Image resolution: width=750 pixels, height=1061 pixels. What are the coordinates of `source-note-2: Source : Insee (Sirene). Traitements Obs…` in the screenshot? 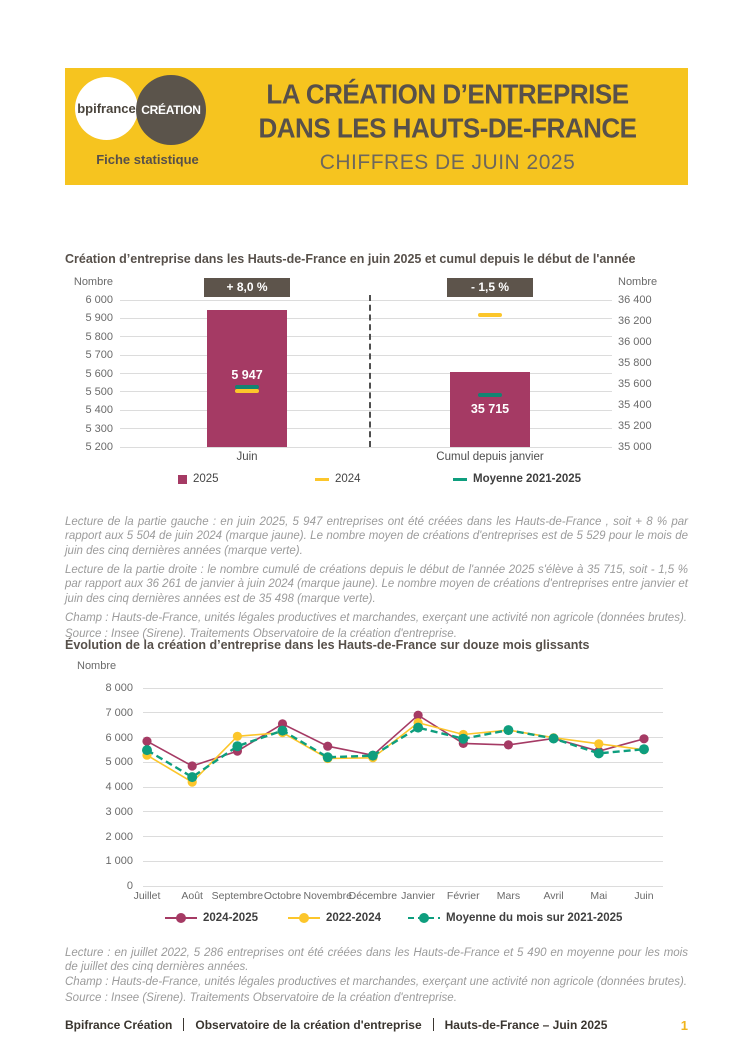 It's located at (261, 997).